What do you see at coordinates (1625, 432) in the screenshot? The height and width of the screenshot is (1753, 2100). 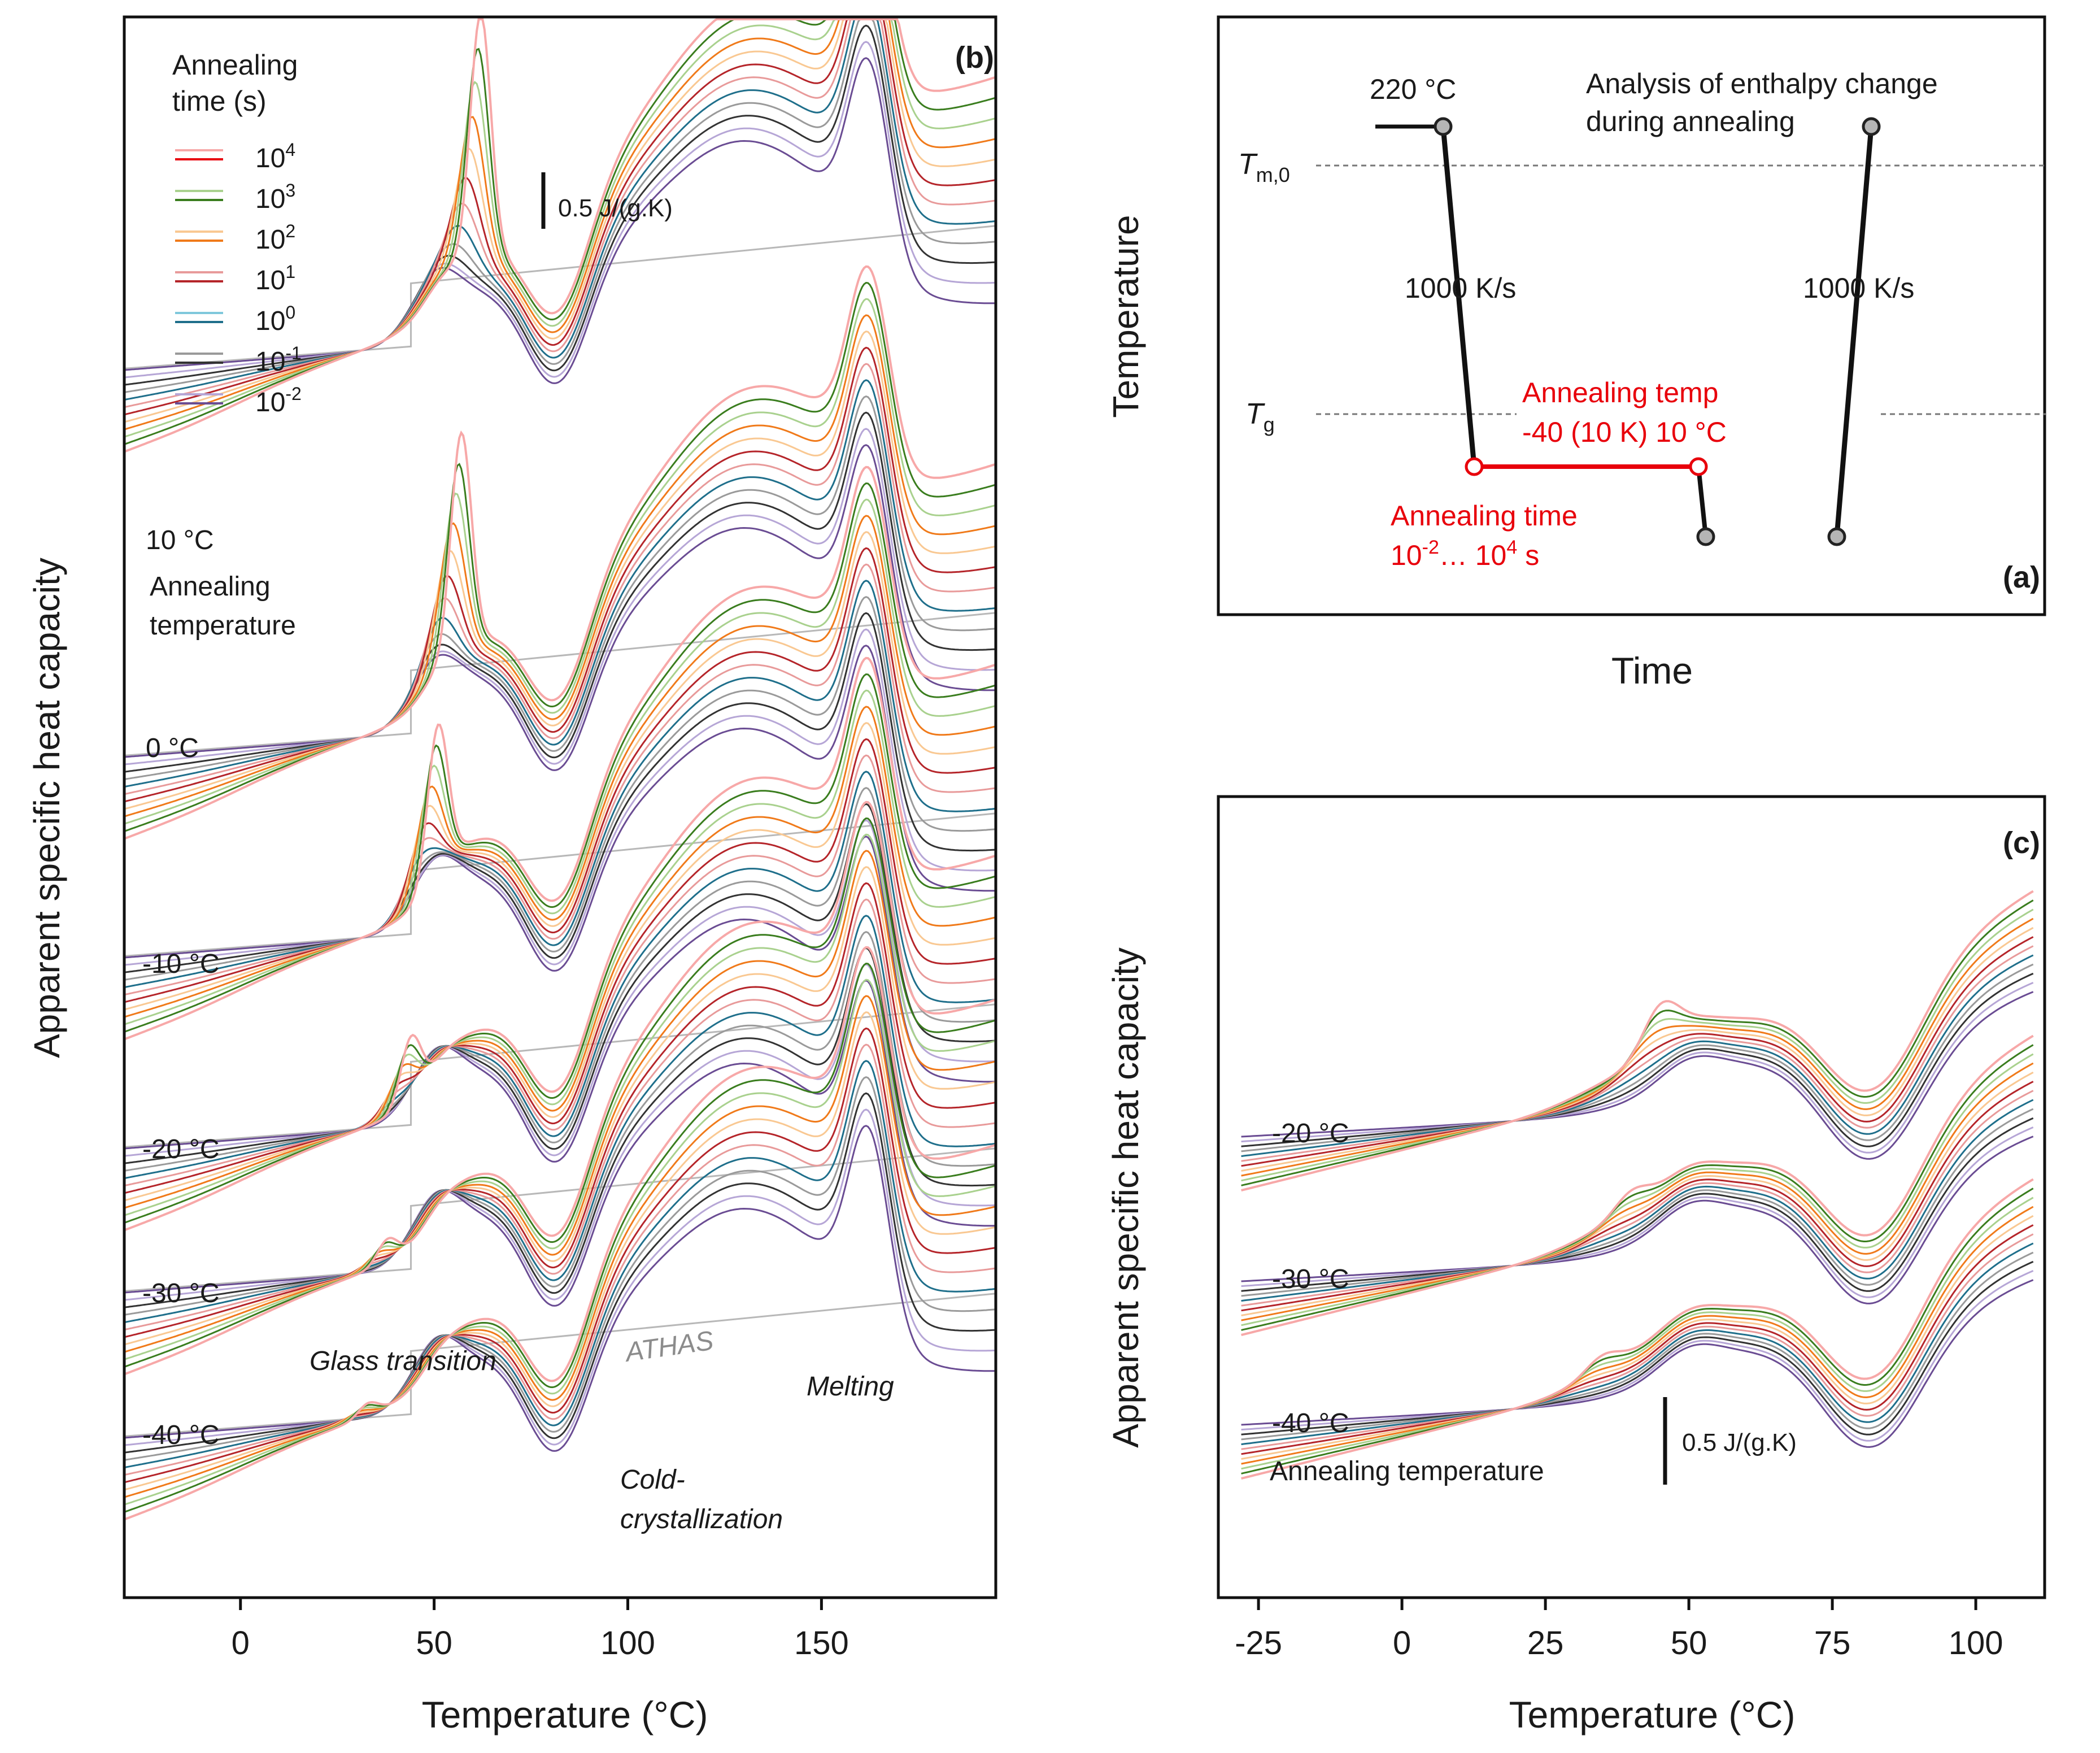 I see `label-anneal-temp-line2: -40 (10 K) 10 °C` at bounding box center [1625, 432].